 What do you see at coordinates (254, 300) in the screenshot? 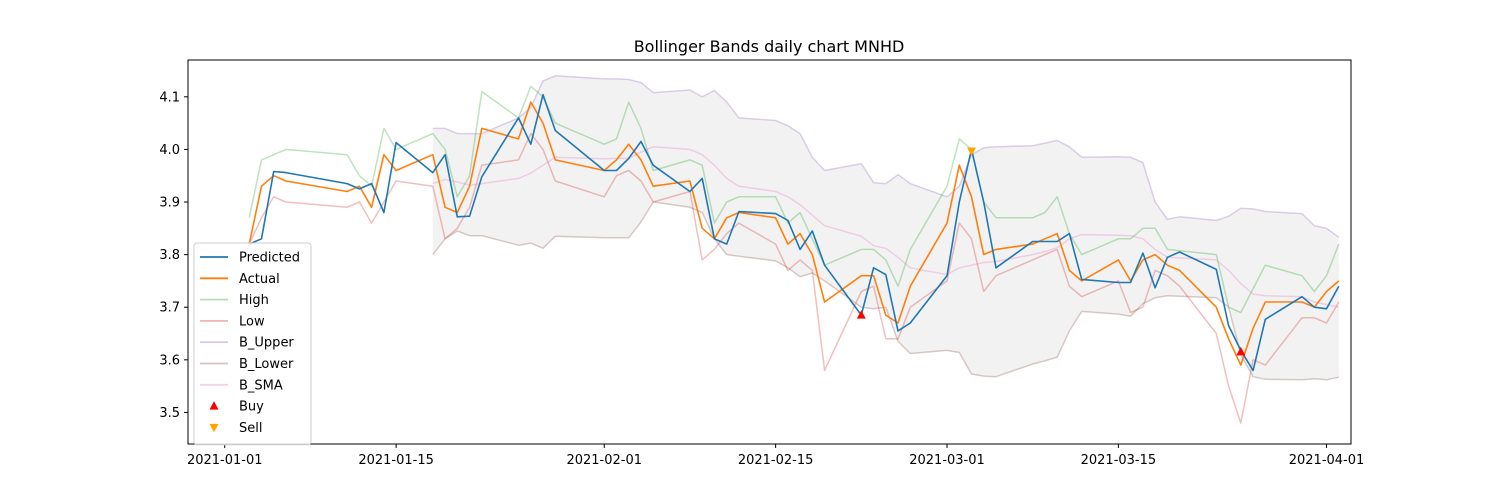
I see `legend-label-high: High` at bounding box center [254, 300].